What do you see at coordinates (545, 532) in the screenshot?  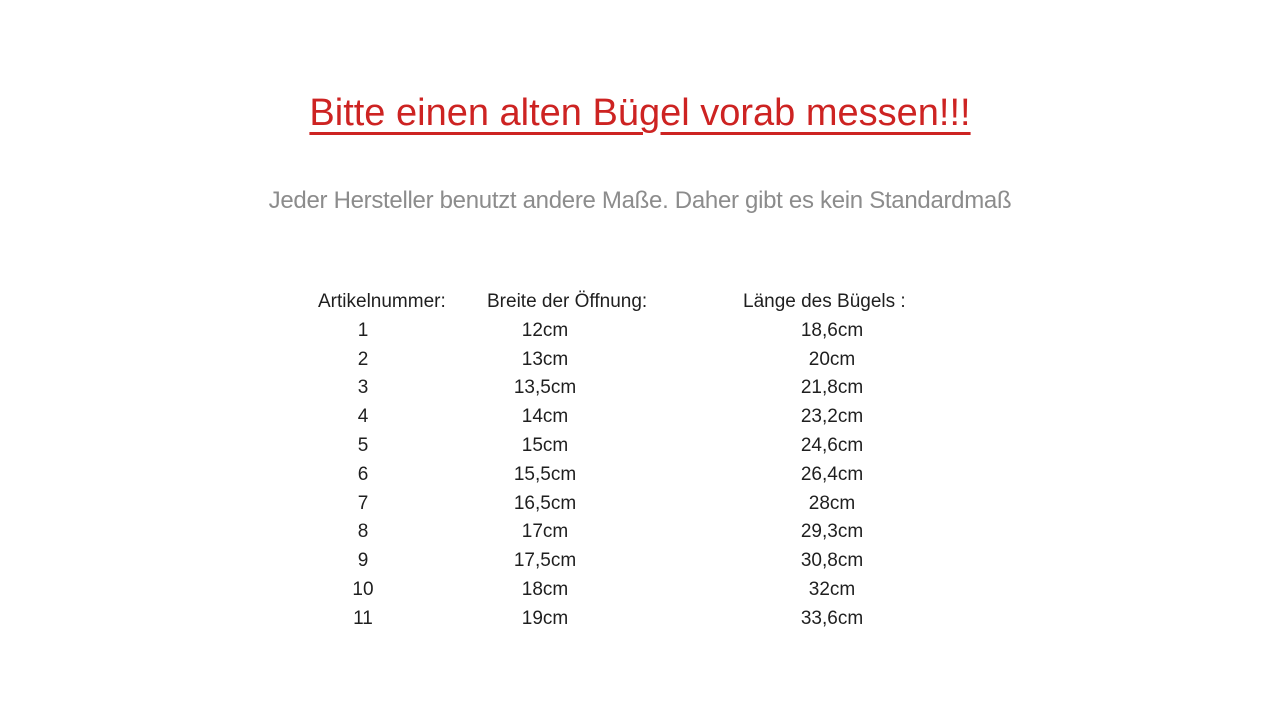 I see `cell-opening-width: 17cm` at bounding box center [545, 532].